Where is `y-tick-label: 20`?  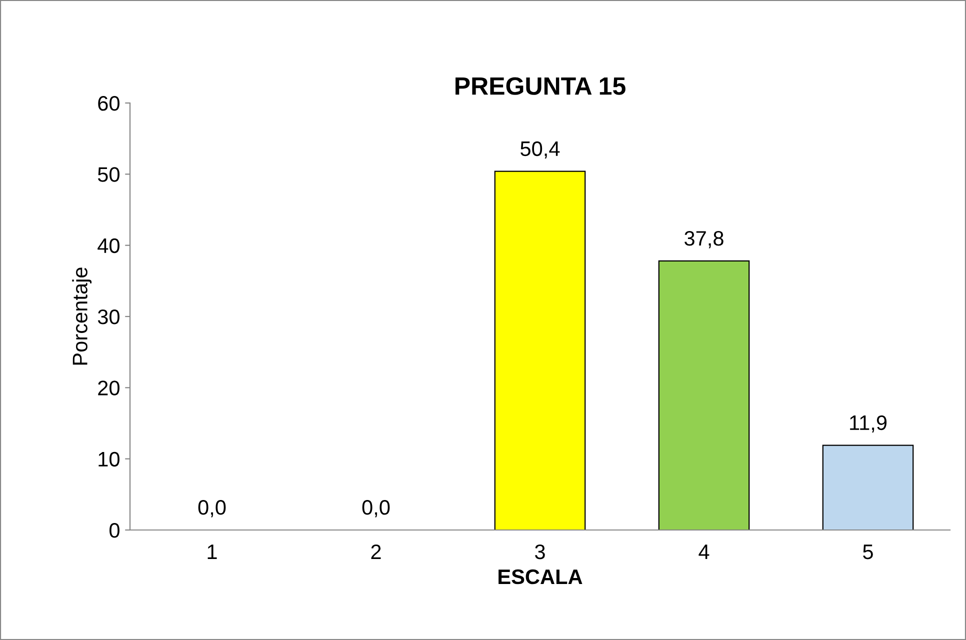 y-tick-label: 20 is located at coordinates (109, 388).